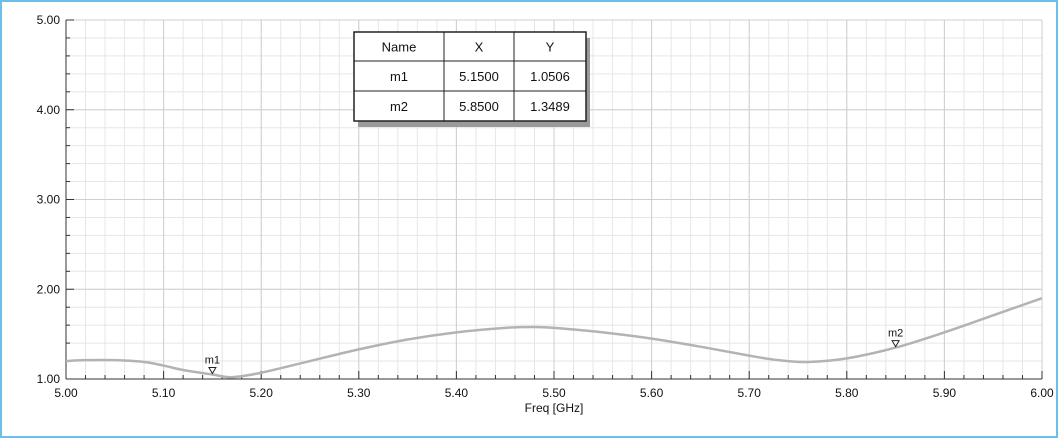 The height and width of the screenshot is (438, 1058). I want to click on table-header-cell: Y, so click(550, 47).